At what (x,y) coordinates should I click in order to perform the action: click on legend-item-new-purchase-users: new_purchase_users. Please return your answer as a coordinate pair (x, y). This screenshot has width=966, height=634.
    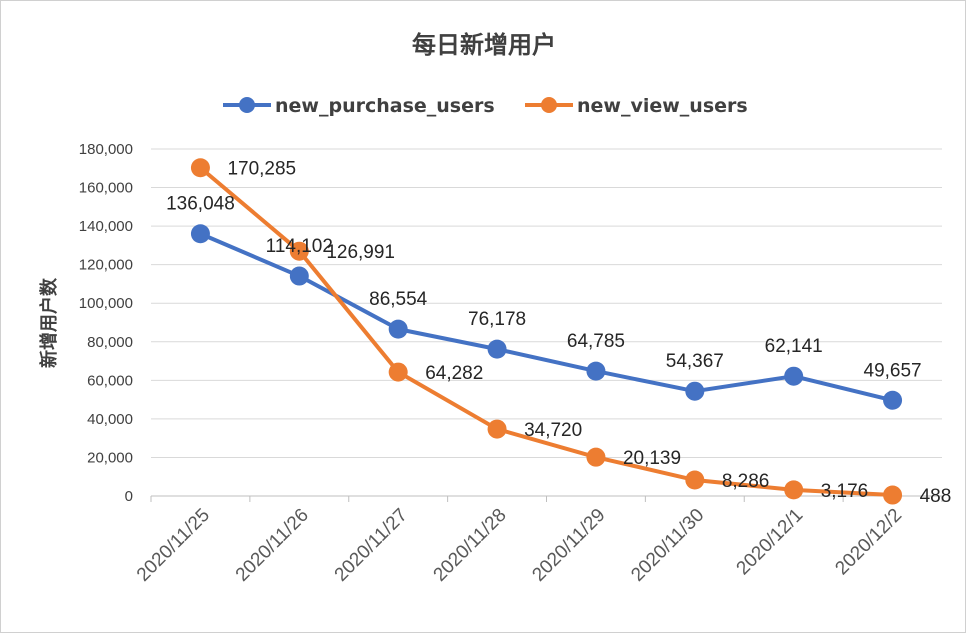
    Looking at the image, I should click on (359, 106).